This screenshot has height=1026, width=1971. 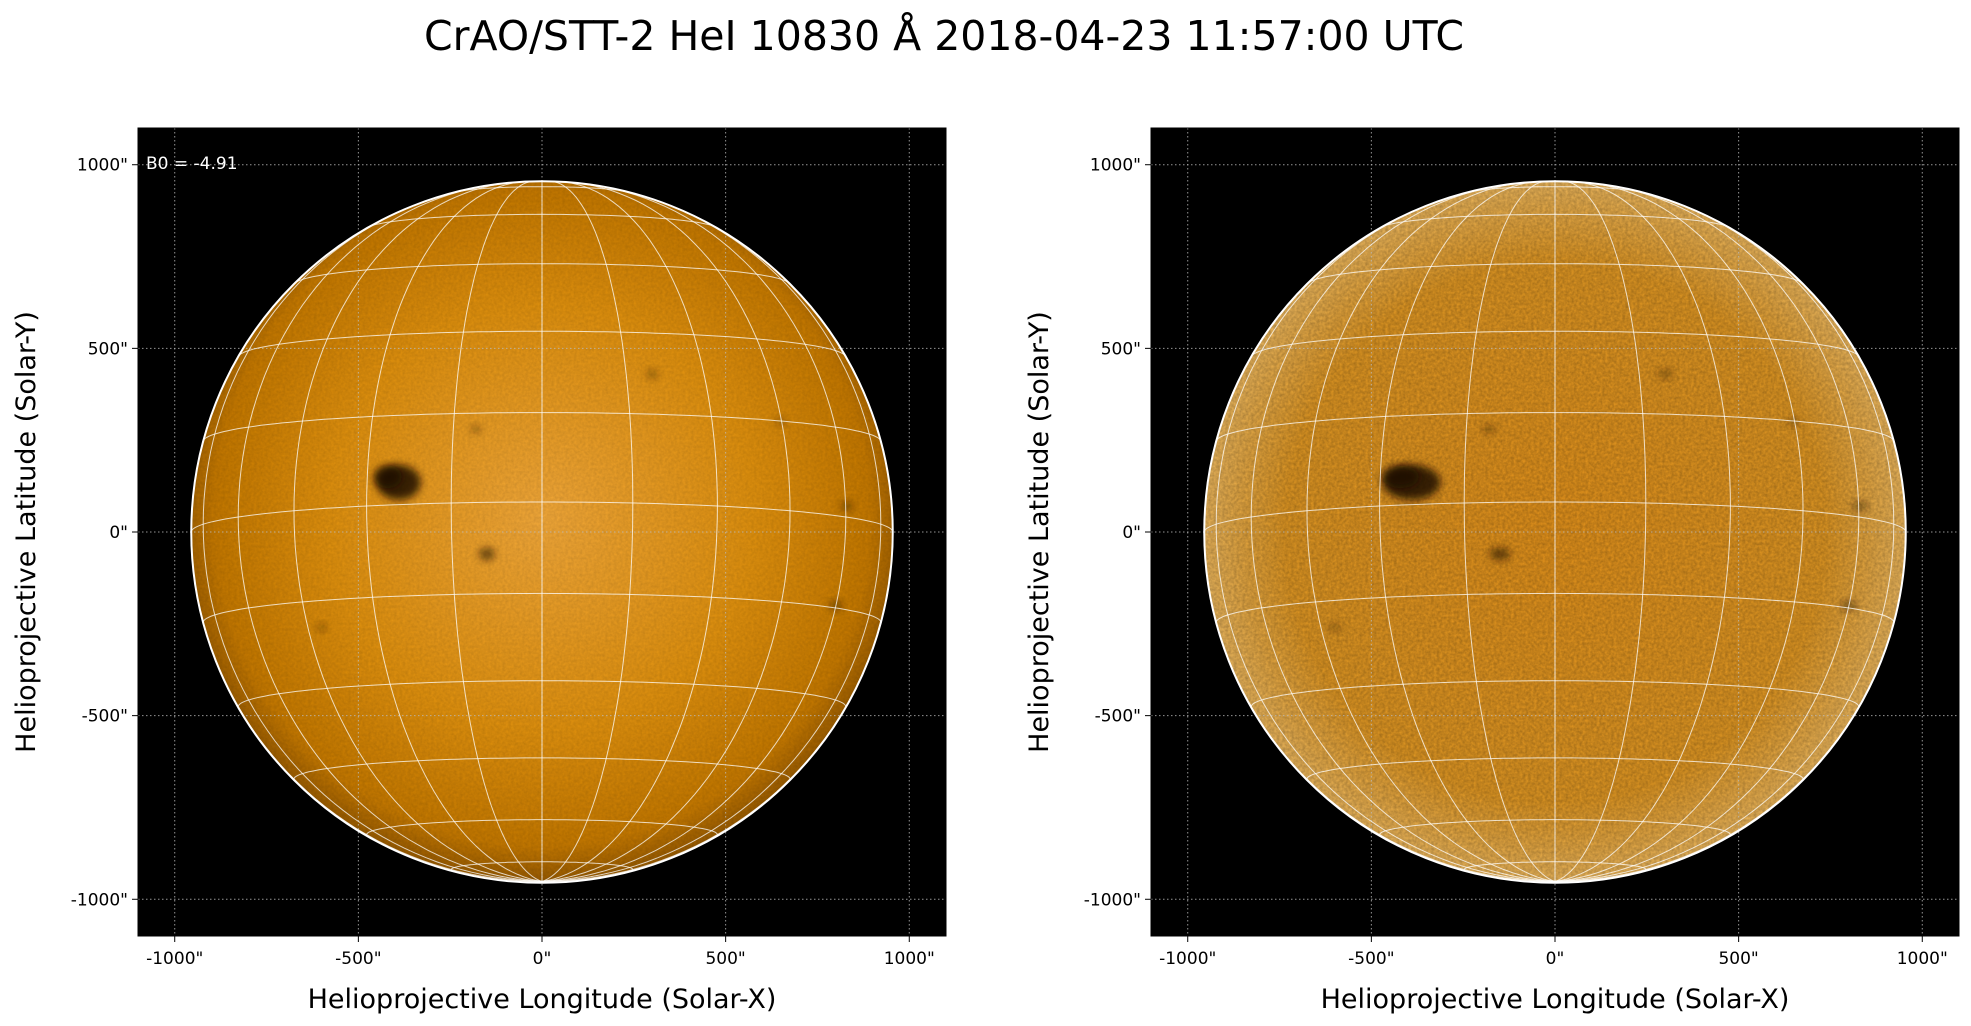 I want to click on b0-annotation: B0 = -4.91, so click(x=192, y=164).